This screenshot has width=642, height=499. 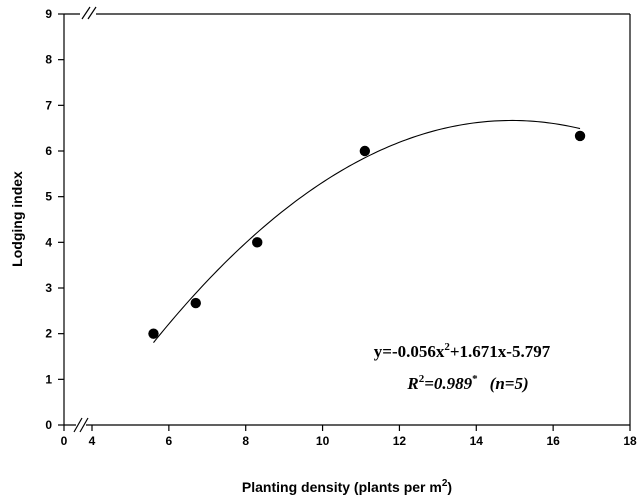 What do you see at coordinates (169, 441) in the screenshot?
I see `x-tick-label: 6` at bounding box center [169, 441].